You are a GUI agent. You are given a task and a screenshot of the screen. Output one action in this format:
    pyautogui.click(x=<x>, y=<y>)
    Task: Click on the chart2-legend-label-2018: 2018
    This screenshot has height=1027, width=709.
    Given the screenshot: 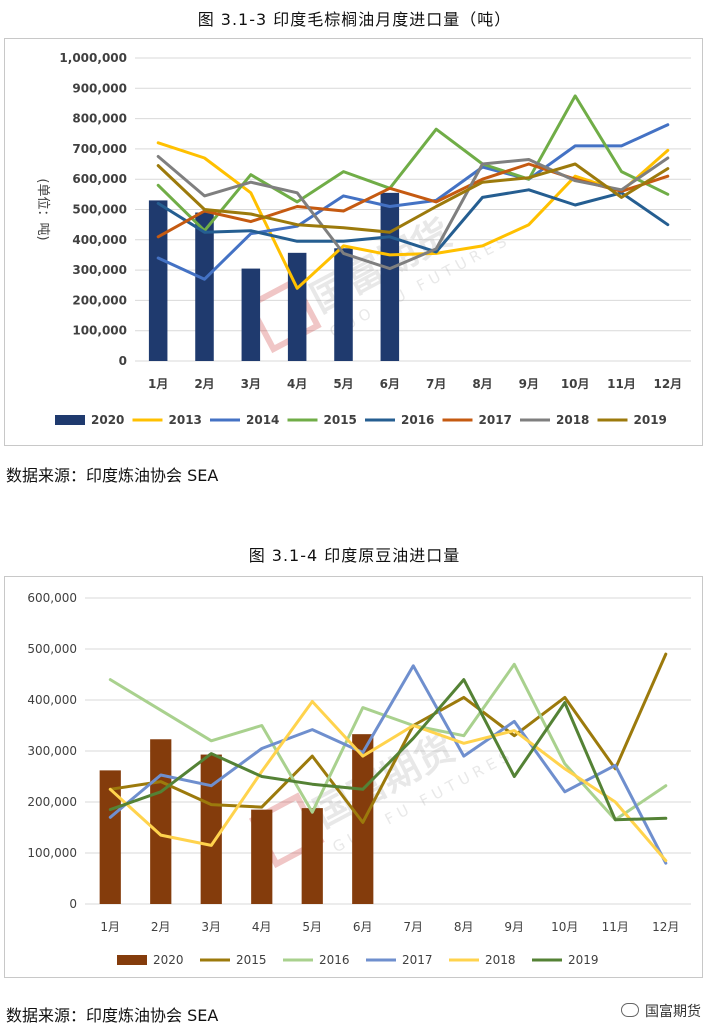 What is the action you would take?
    pyautogui.click(x=500, y=960)
    